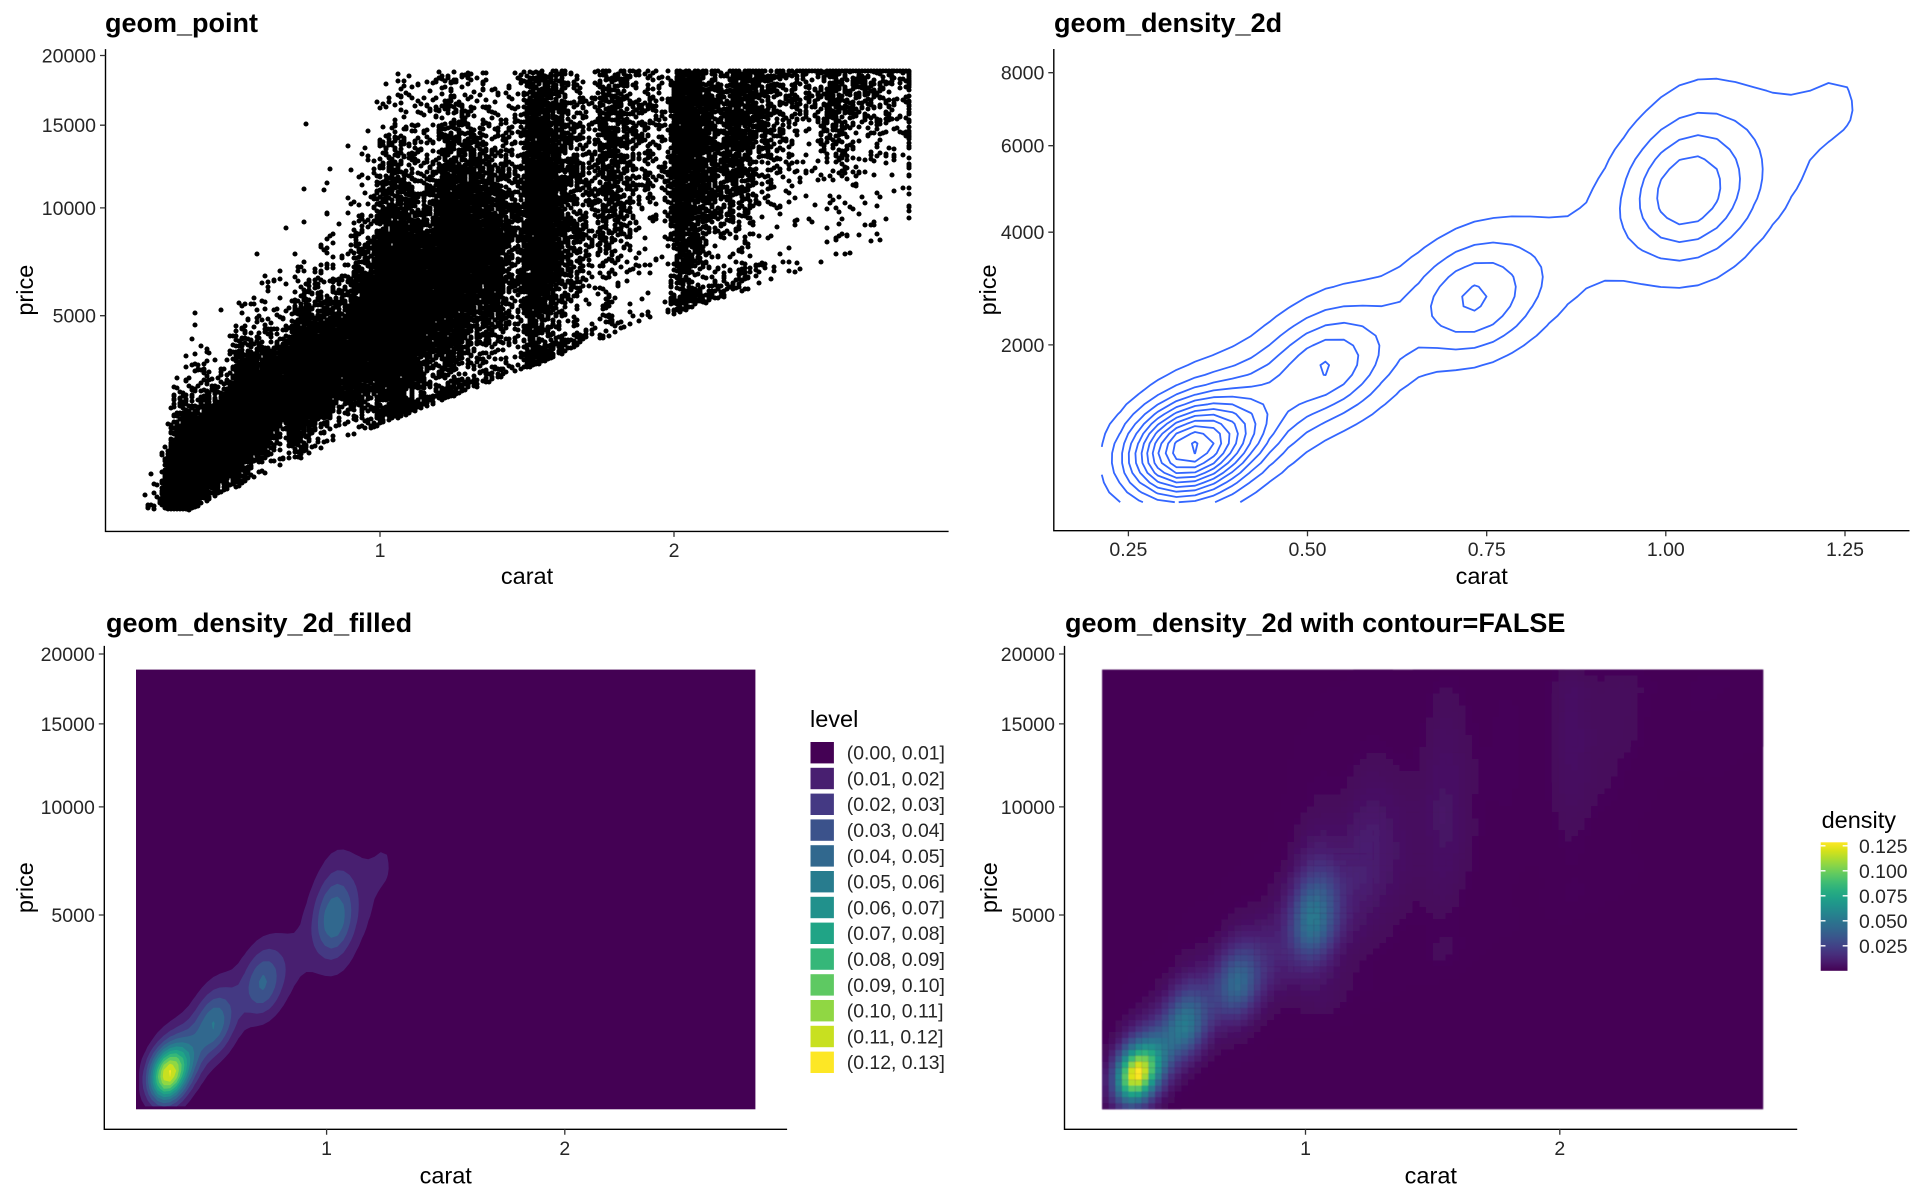 The width and height of the screenshot is (1920, 1200). I want to click on svg-text: (0.03, 0.04], so click(896, 831).